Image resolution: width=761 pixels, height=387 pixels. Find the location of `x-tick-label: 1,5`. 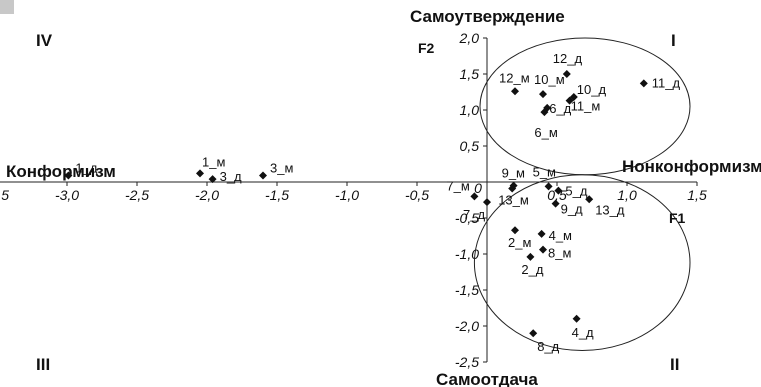

x-tick-label: 1,5 is located at coordinates (697, 195).